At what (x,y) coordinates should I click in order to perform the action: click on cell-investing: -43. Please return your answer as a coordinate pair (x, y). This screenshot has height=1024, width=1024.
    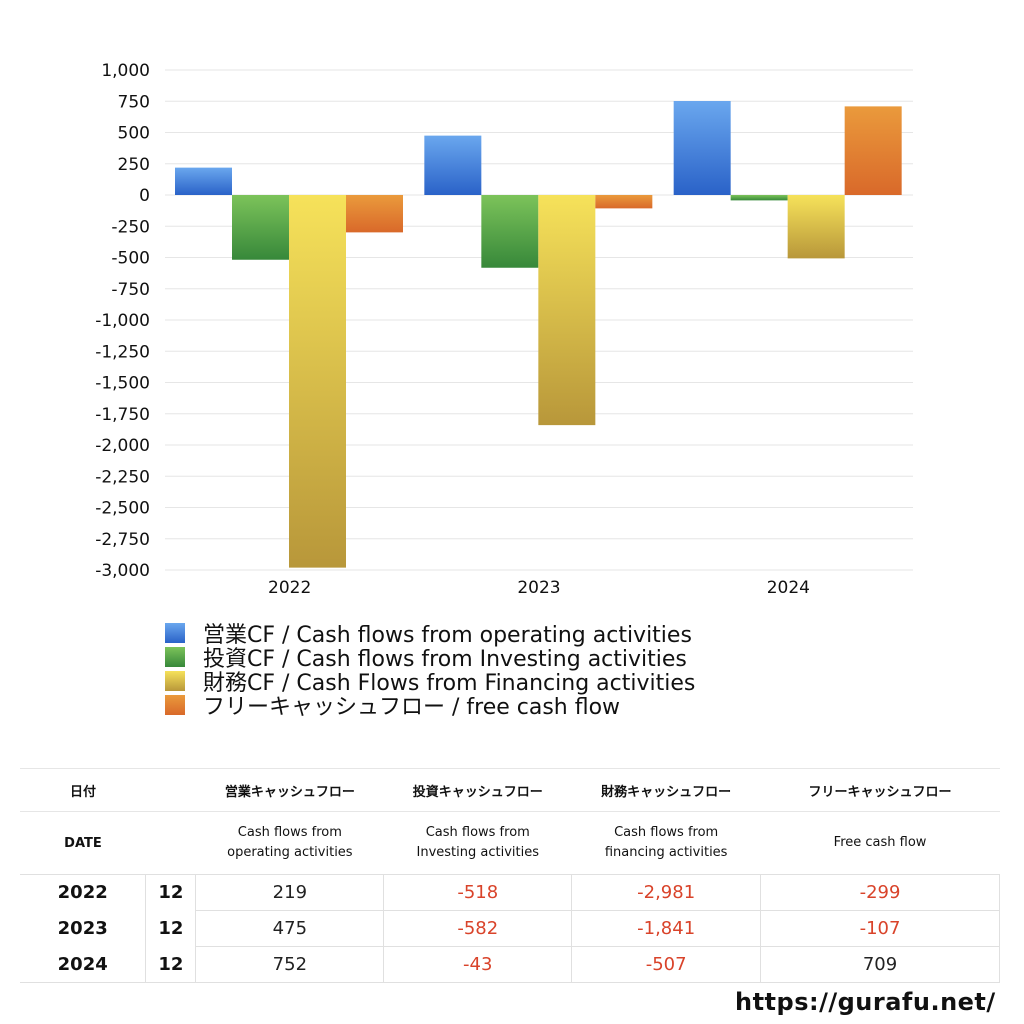
    Looking at the image, I should click on (477, 964).